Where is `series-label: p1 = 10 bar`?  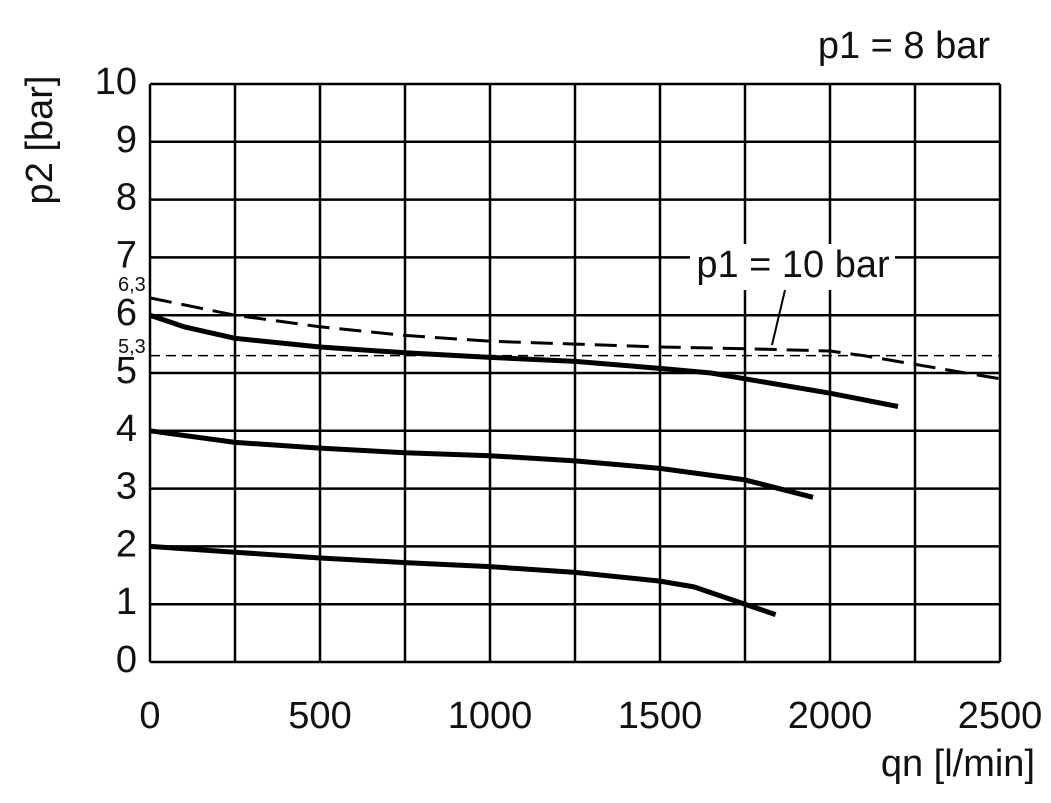 series-label: p1 = 10 bar is located at coordinates (793, 265).